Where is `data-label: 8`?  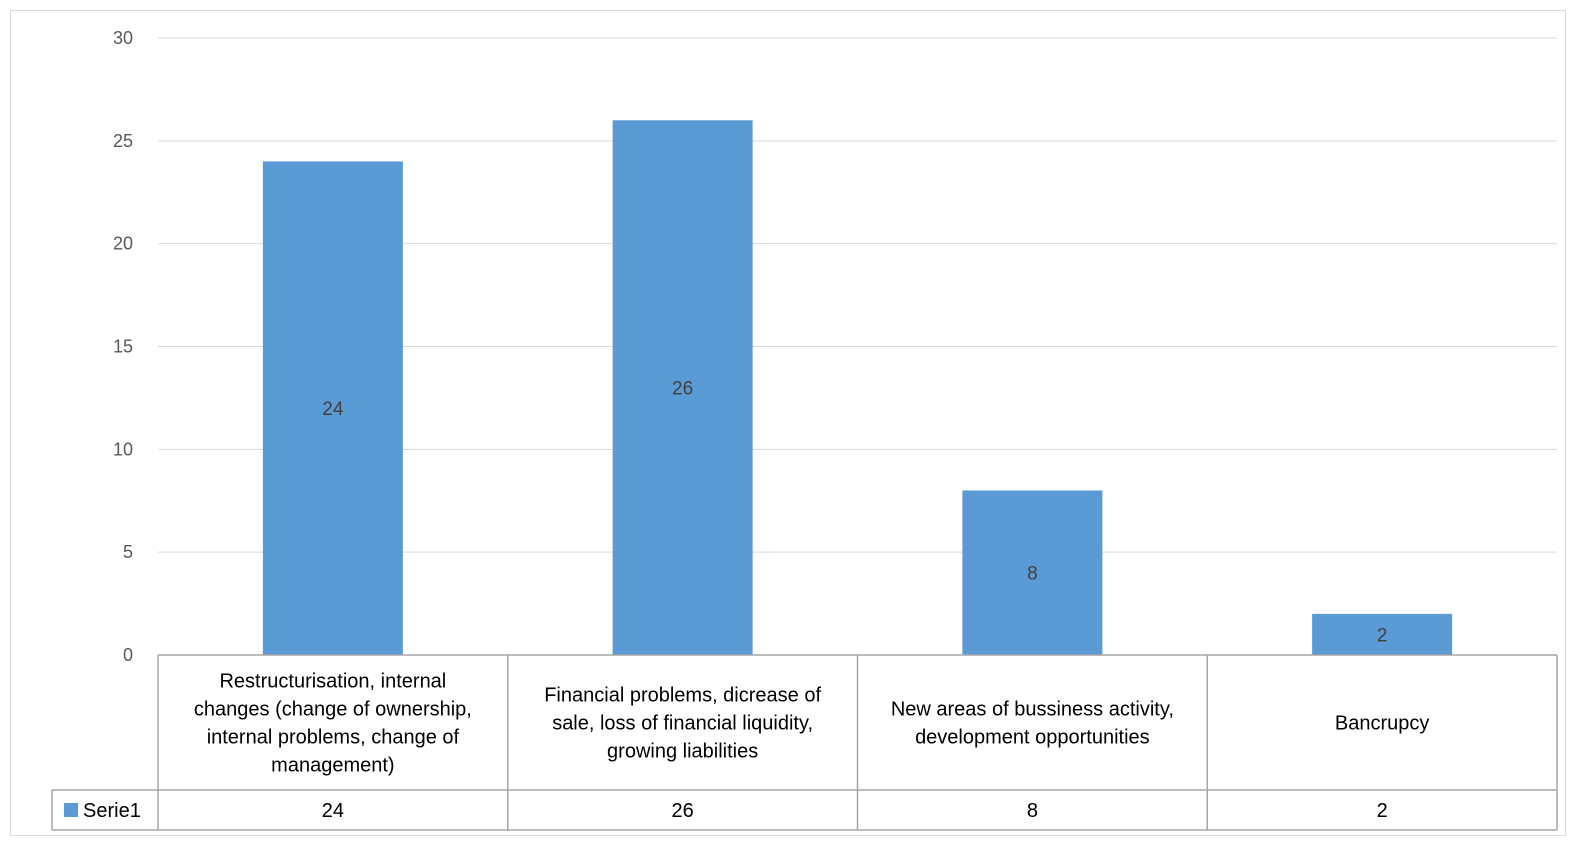
data-label: 8 is located at coordinates (1032, 574).